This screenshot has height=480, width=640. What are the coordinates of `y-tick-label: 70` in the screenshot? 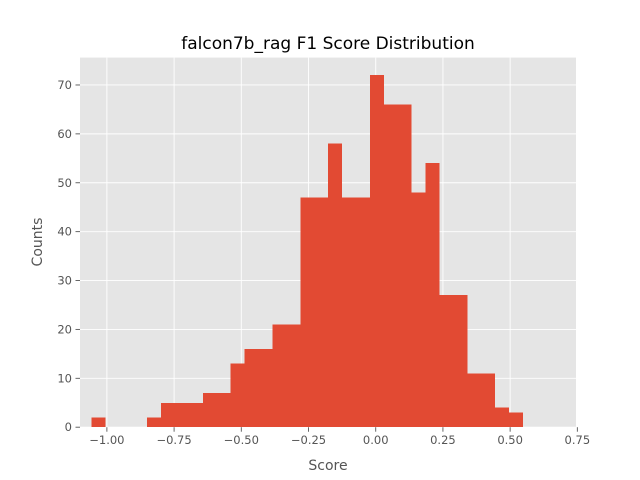 It's located at (64, 85).